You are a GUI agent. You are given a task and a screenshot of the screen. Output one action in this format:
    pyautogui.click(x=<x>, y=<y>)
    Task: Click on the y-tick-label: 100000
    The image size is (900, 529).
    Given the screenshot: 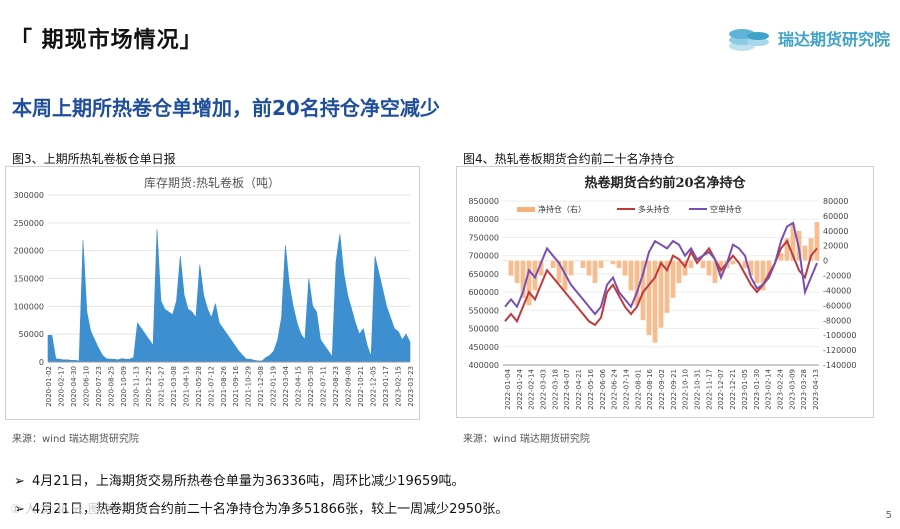 What is the action you would take?
    pyautogui.click(x=28, y=306)
    